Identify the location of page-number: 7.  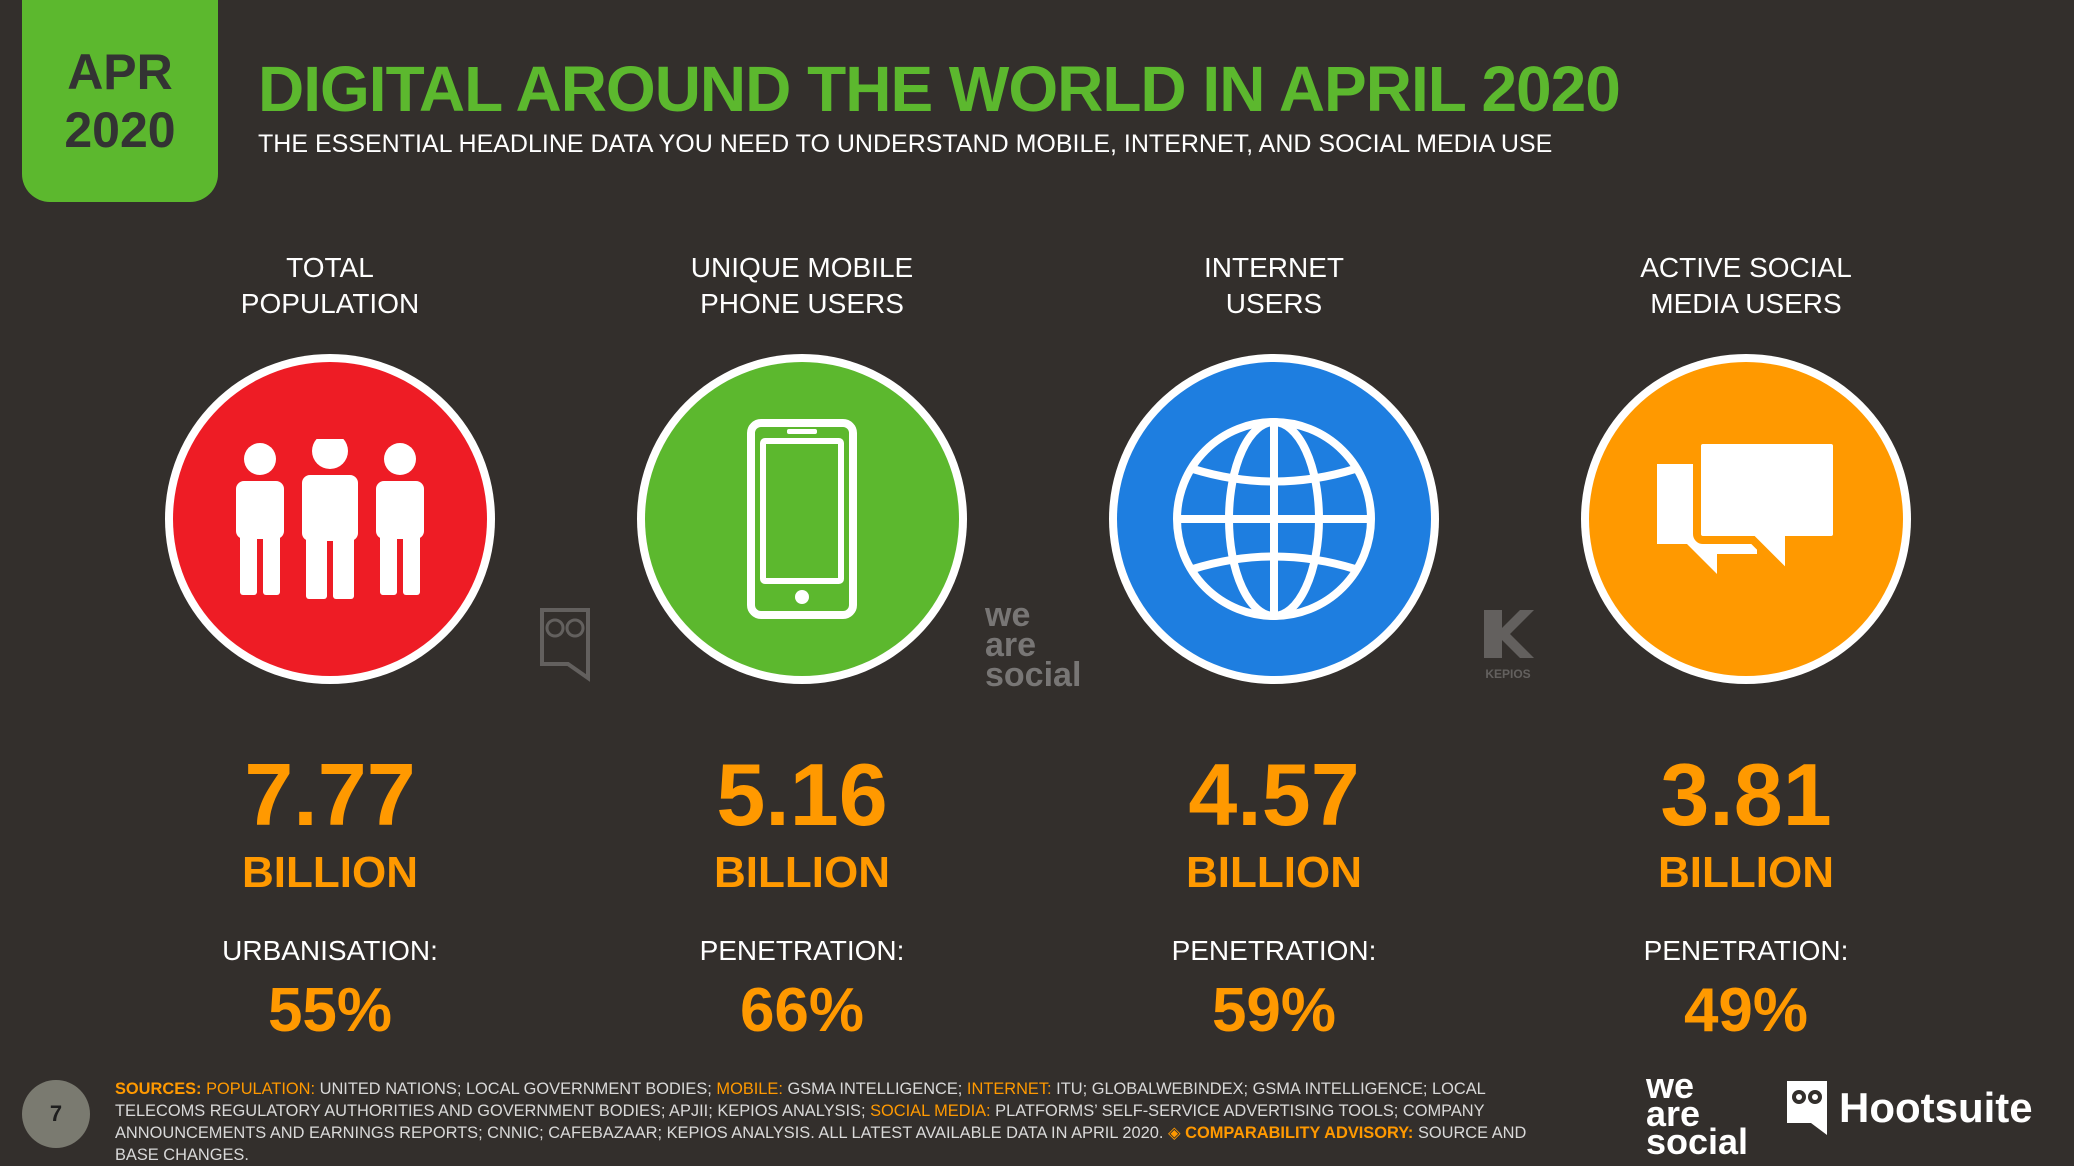
(56, 1114).